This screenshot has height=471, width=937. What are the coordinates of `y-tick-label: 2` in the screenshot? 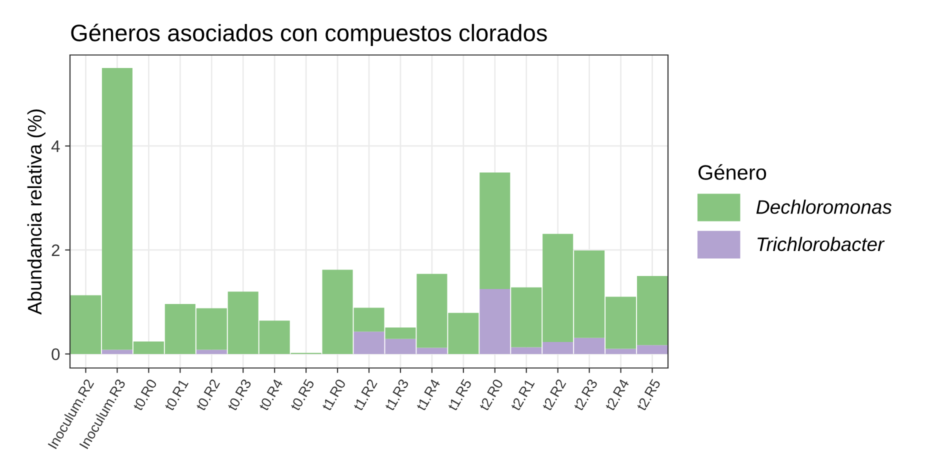 It's located at (56, 250).